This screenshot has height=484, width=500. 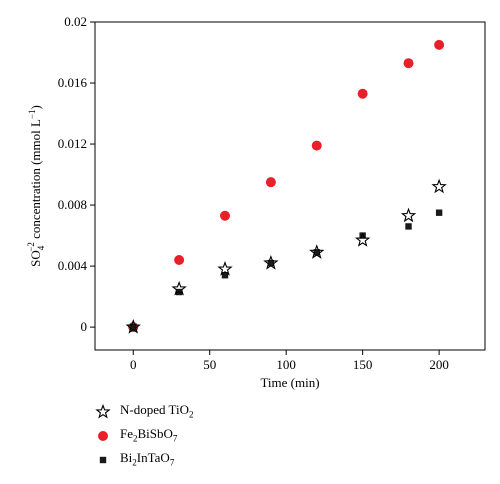 What do you see at coordinates (289, 382) in the screenshot?
I see `x-axis-label: Time (min)` at bounding box center [289, 382].